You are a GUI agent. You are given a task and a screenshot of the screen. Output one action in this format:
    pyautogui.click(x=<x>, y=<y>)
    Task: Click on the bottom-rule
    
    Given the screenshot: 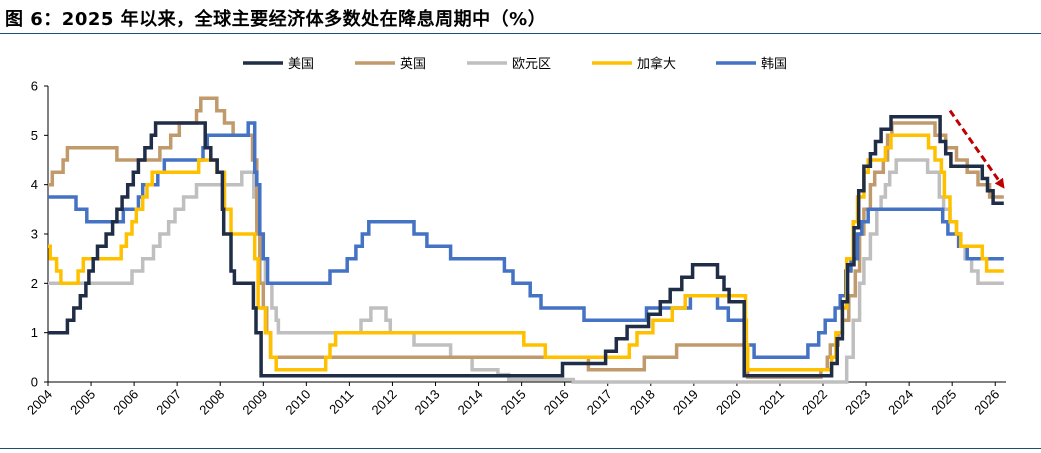 What is the action you would take?
    pyautogui.click(x=520, y=448)
    